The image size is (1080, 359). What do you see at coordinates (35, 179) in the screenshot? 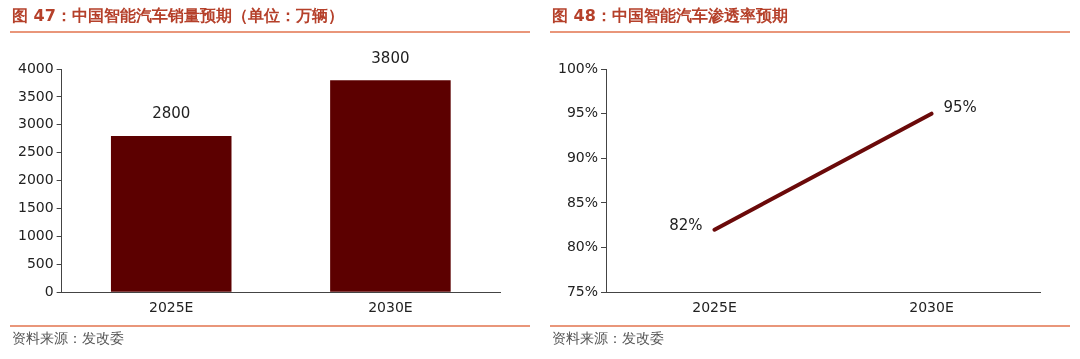
I see `y-tick-label: 2000` at bounding box center [35, 179].